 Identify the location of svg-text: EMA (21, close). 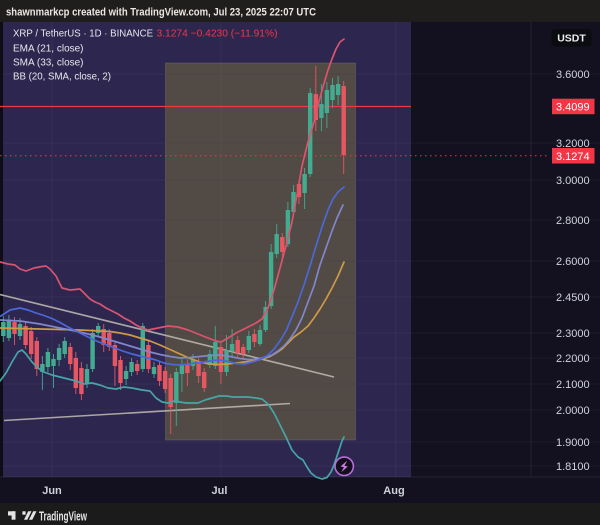
(48, 49).